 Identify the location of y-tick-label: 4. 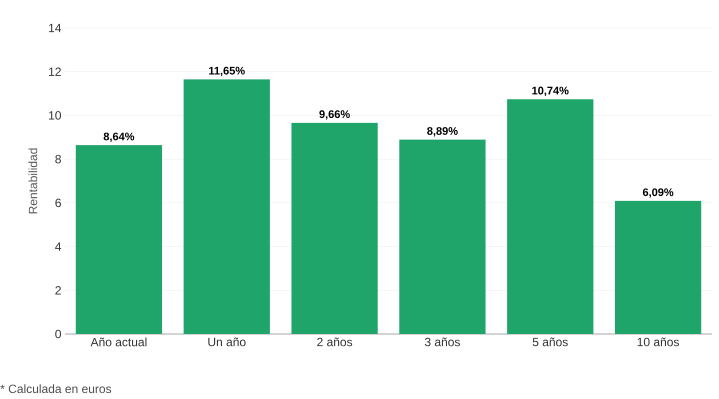
(58, 246).